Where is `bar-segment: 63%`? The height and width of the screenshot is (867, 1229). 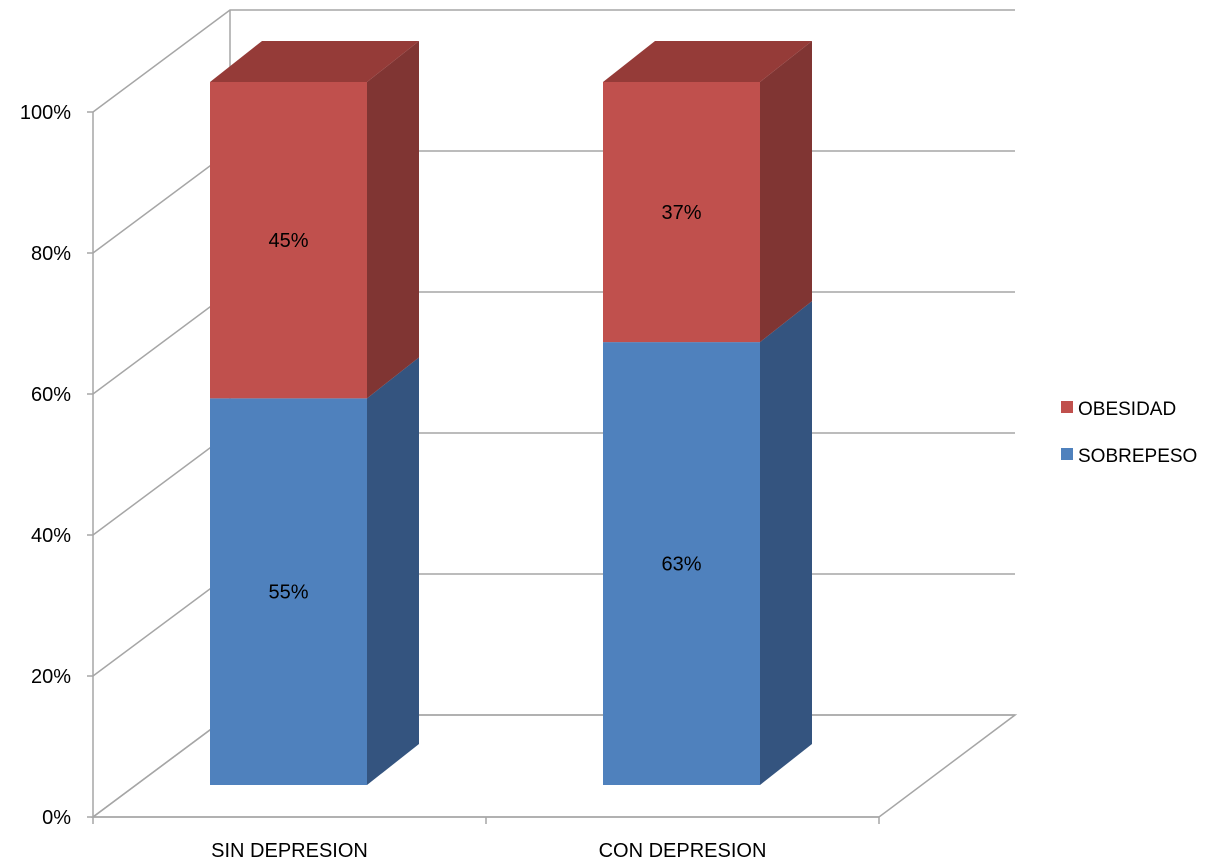 bar-segment: 63% is located at coordinates (707, 543).